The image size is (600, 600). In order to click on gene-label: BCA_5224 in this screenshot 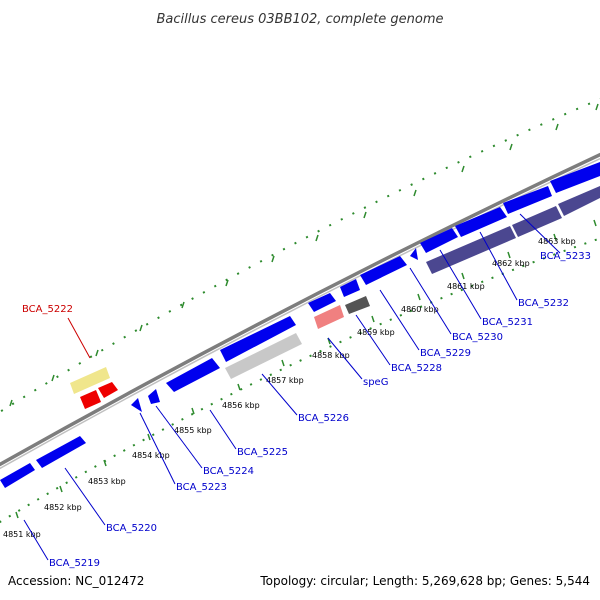, I will do `click(228, 471)`.